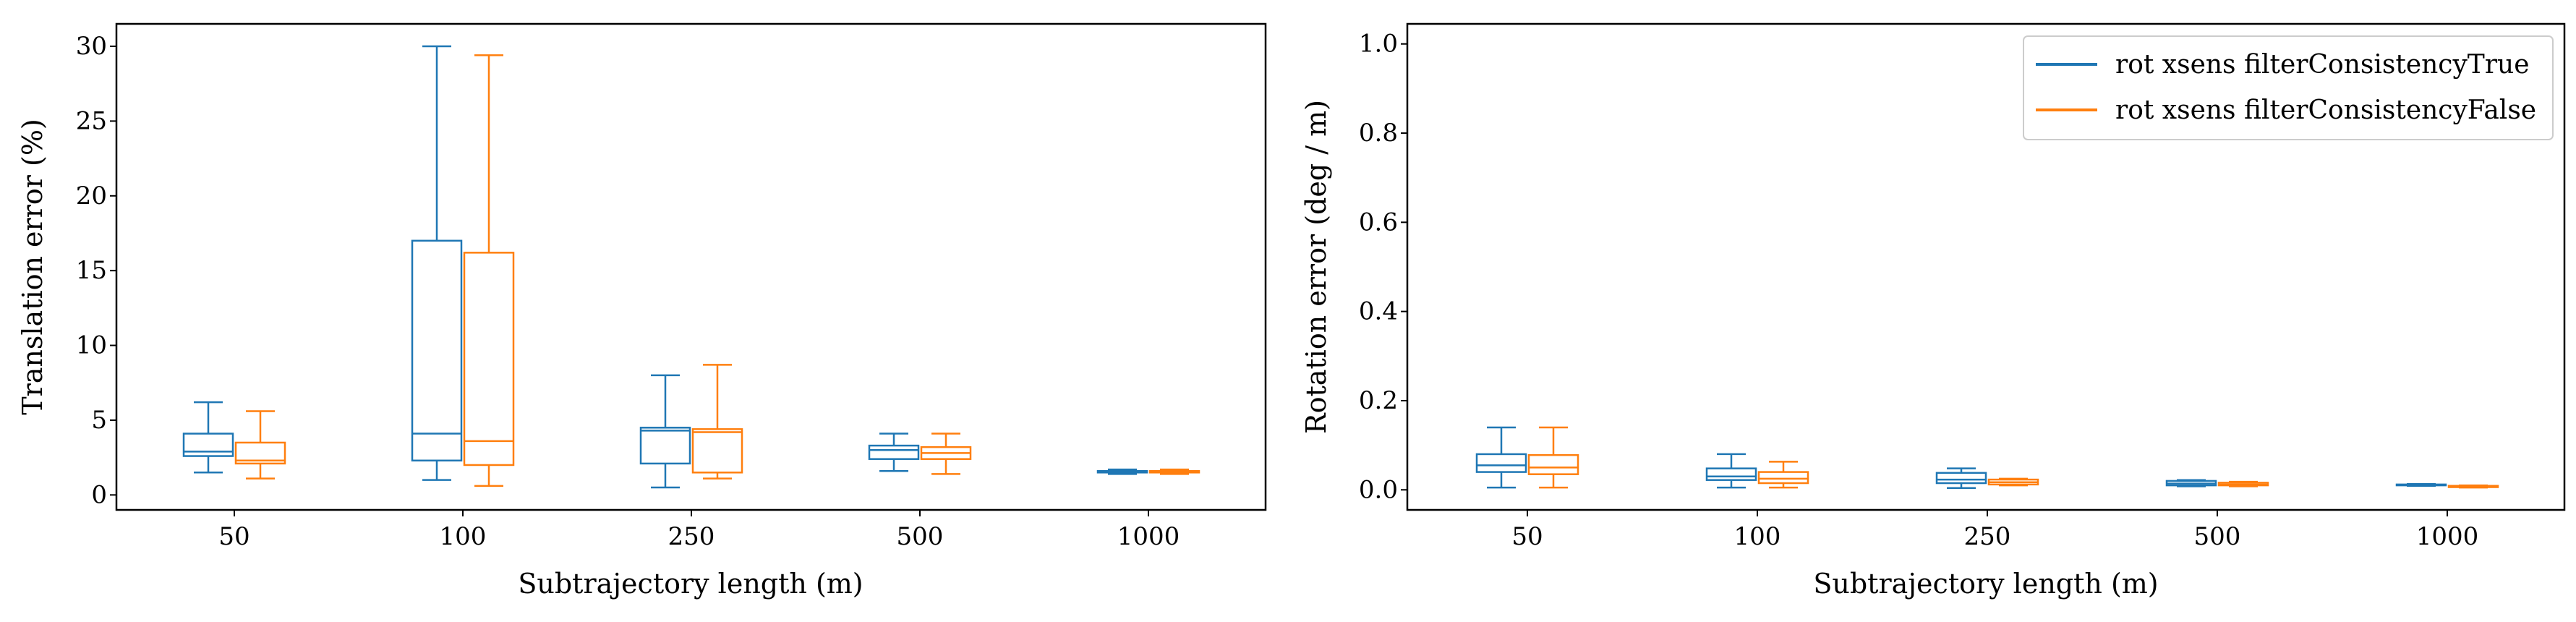 The height and width of the screenshot is (622, 2576). I want to click on legend-frame, so click(2288, 87).